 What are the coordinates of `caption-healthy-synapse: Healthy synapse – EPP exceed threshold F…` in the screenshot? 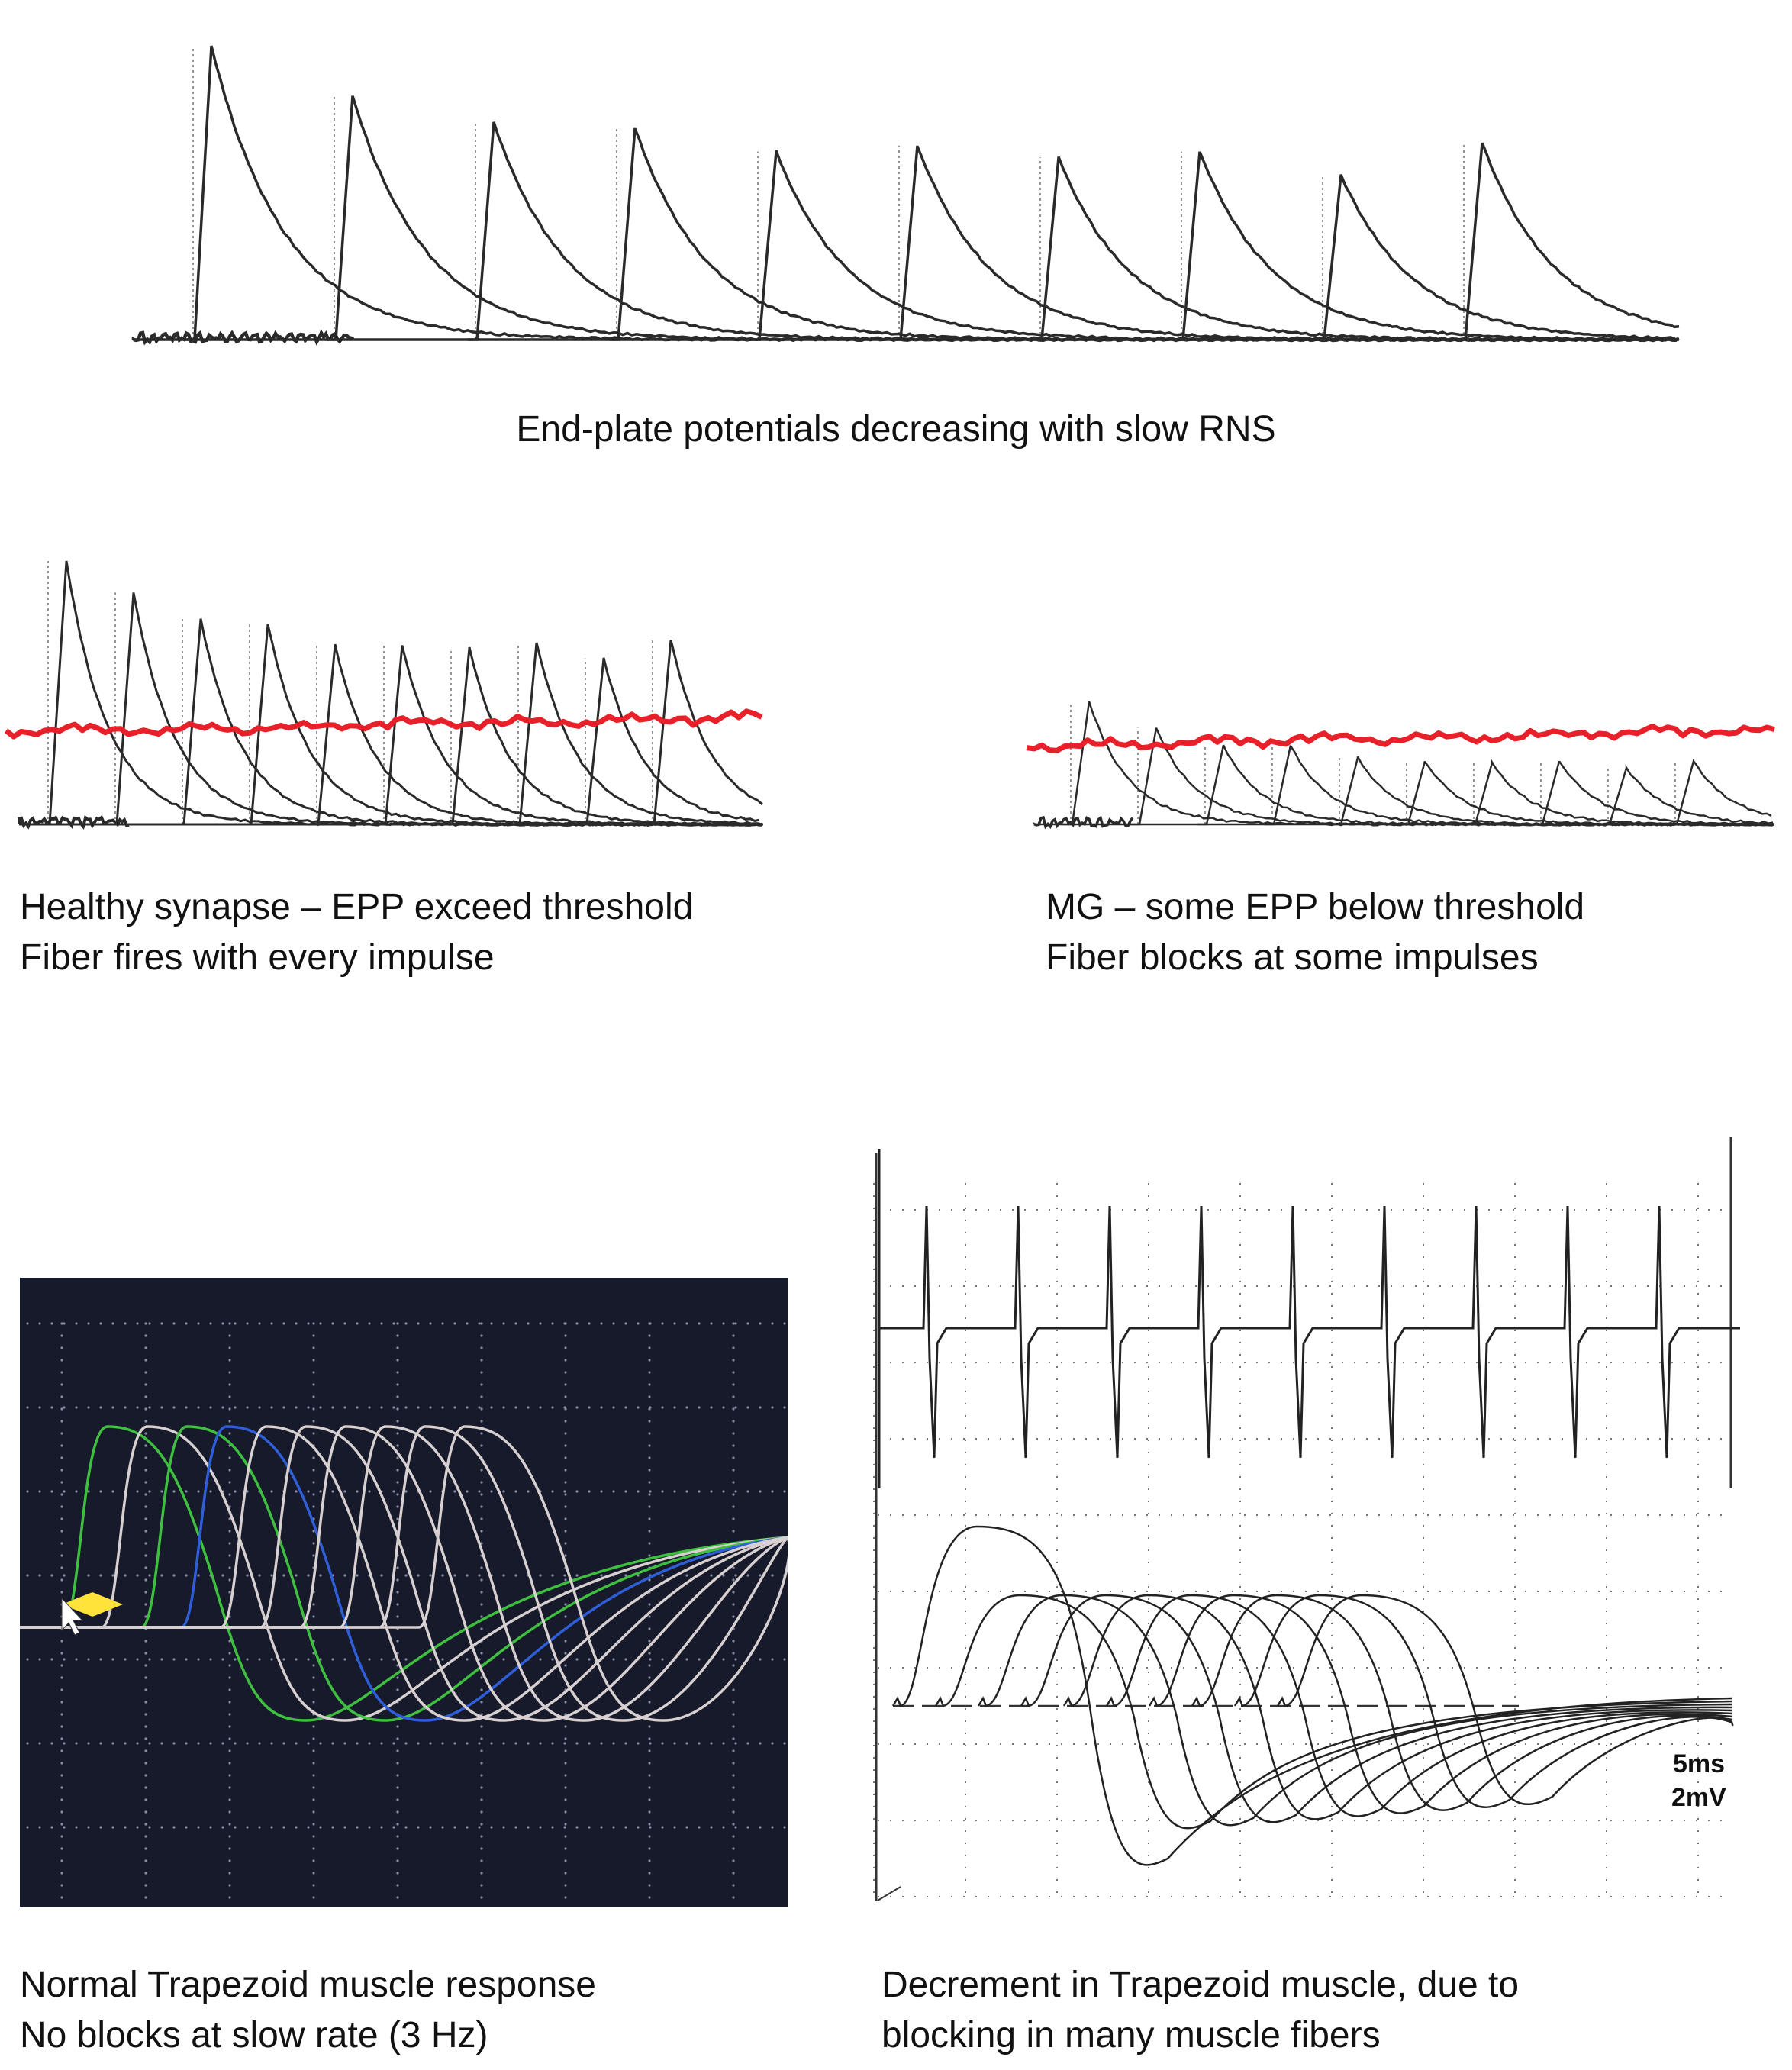 It's located at (357, 932).